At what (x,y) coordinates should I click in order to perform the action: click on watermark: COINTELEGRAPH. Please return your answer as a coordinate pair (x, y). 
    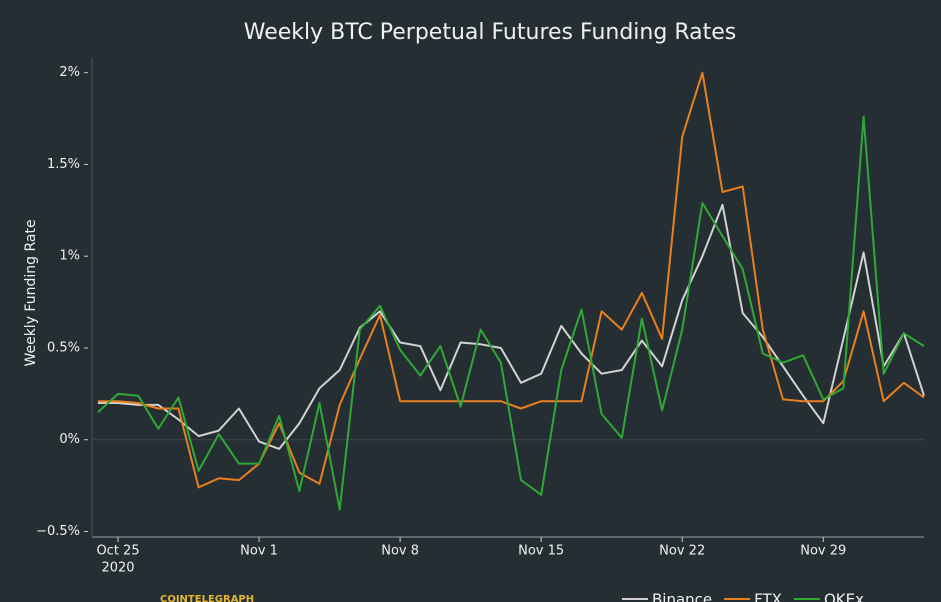
    Looking at the image, I should click on (207, 598).